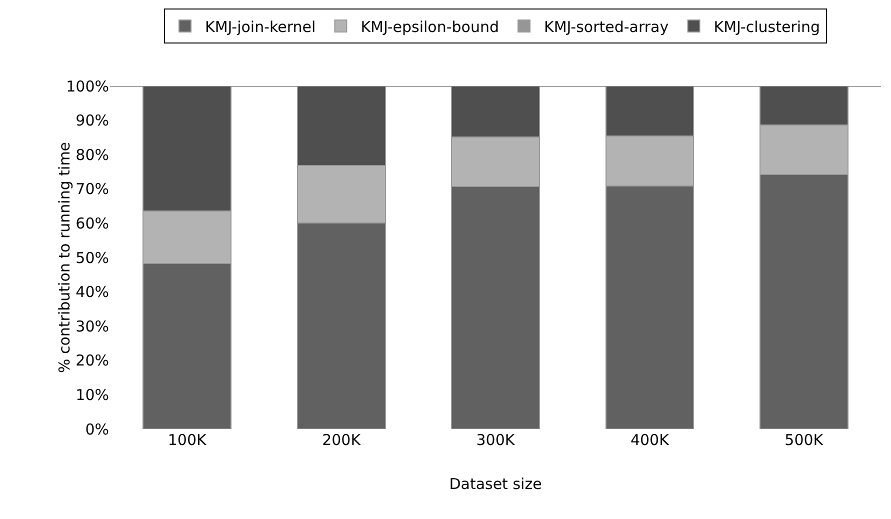  Describe the element at coordinates (65, 258) in the screenshot. I see `y-axis-title: % contribution to running time` at that location.